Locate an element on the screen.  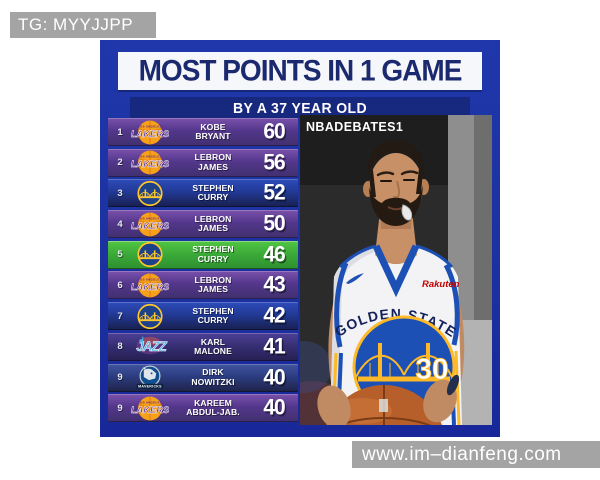
poster-subtitle: BY A 37 YEAR OLD is located at coordinates (300, 107).